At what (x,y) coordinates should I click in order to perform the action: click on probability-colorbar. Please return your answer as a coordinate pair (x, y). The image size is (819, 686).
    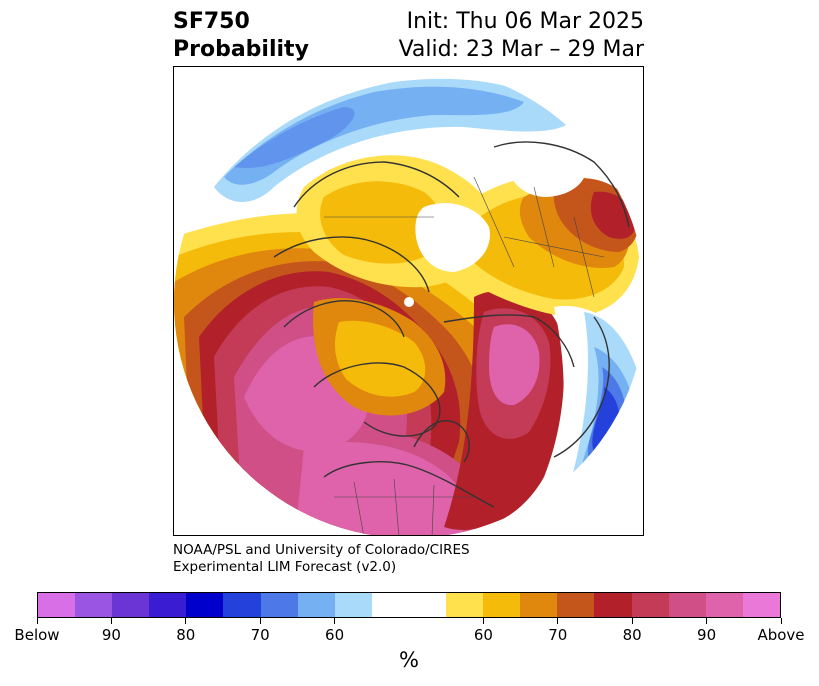
    Looking at the image, I should click on (409, 605).